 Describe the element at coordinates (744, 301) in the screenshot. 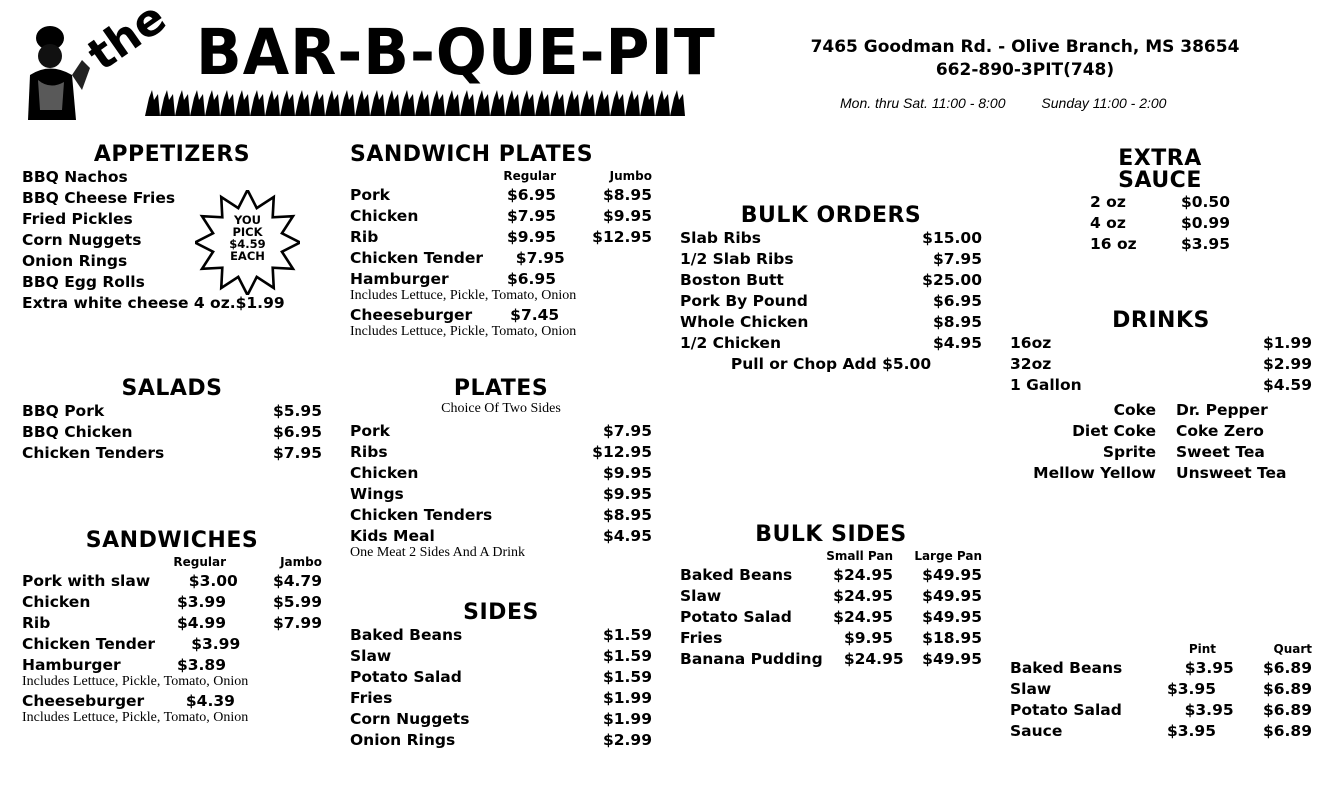

I see `item-name: Pork By Pound` at that location.